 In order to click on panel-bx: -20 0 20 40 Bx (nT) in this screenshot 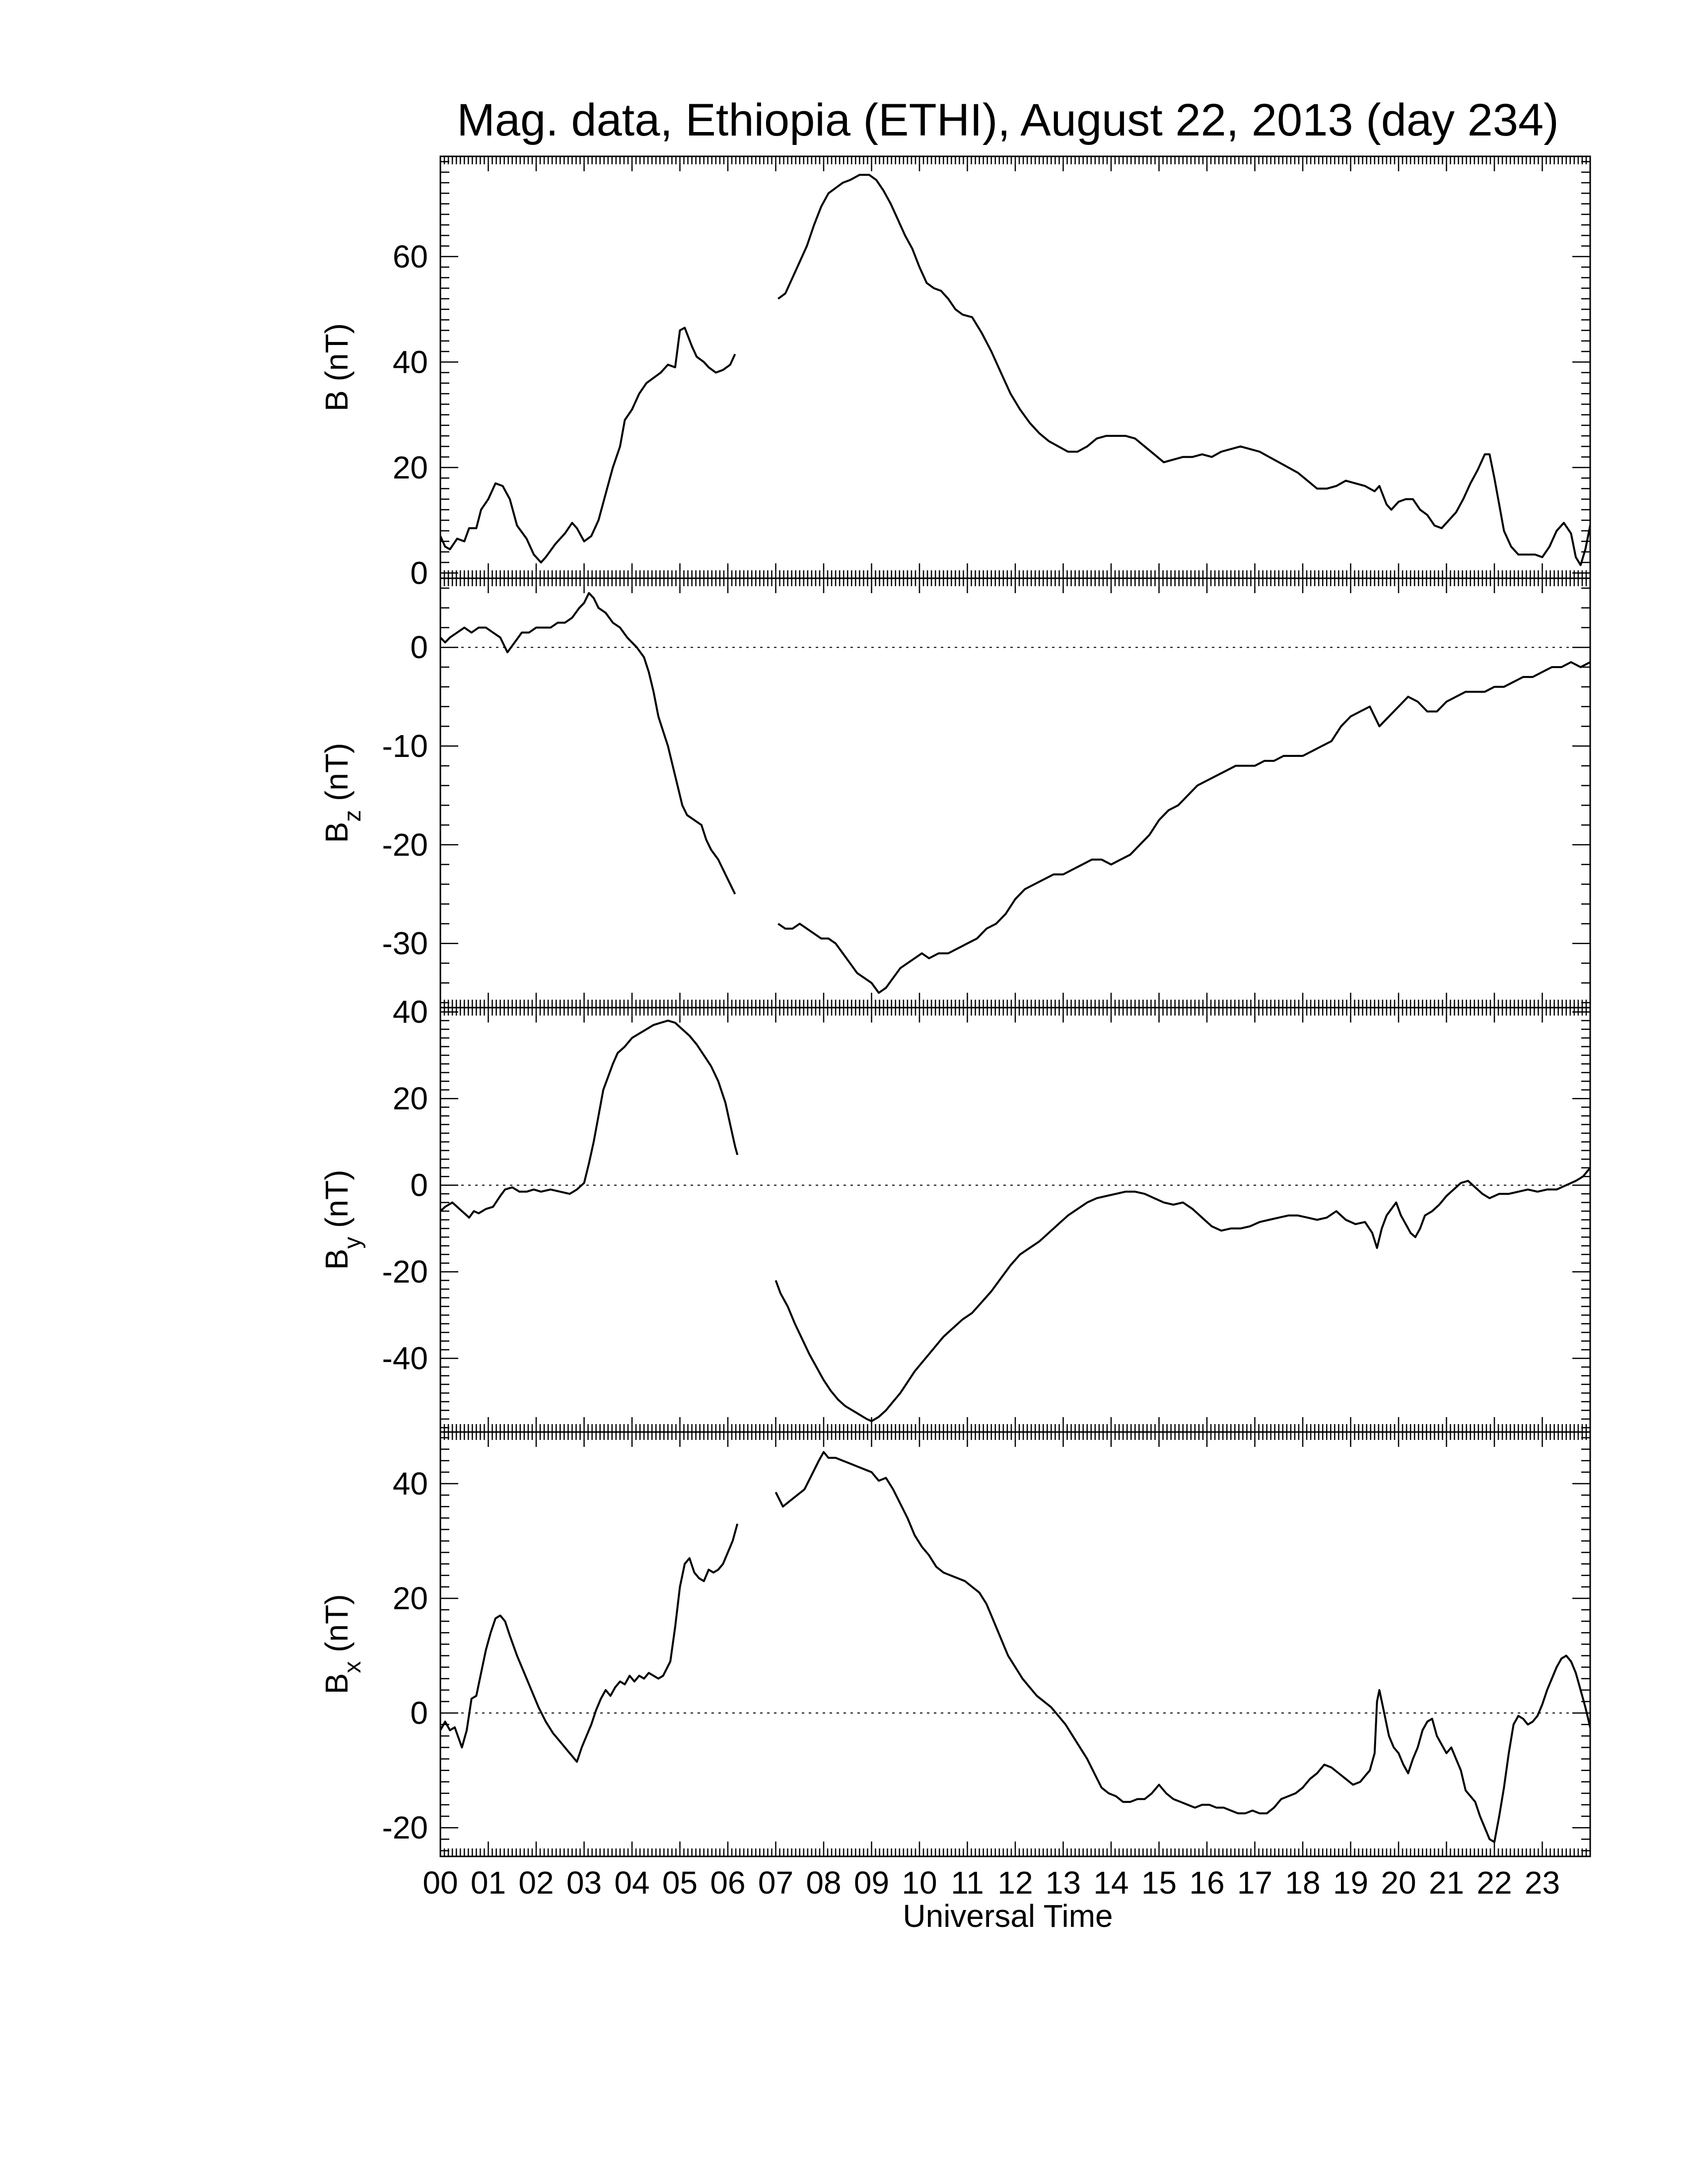, I will do `click(955, 1644)`.